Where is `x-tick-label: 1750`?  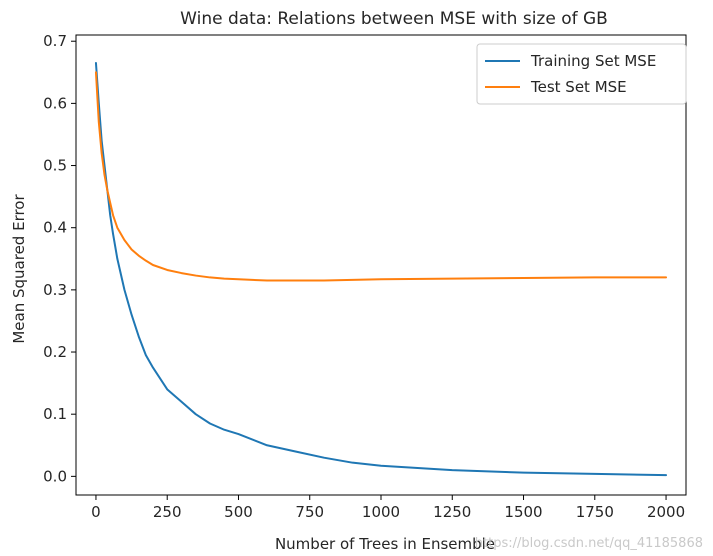
x-tick-label: 1750 is located at coordinates (595, 512).